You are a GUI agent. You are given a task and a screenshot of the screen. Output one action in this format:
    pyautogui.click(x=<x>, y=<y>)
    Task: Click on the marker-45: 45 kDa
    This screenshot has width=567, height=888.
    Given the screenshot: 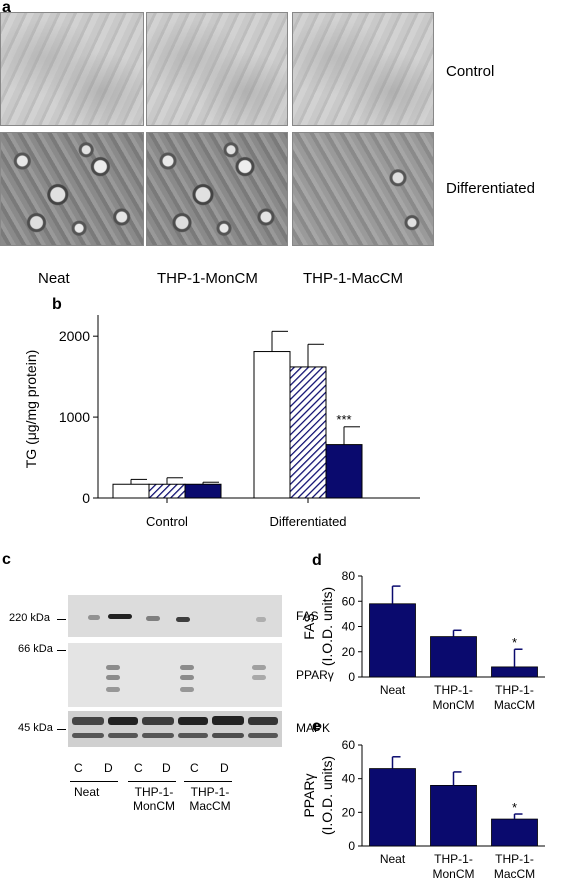 What is the action you would take?
    pyautogui.click(x=35, y=728)
    